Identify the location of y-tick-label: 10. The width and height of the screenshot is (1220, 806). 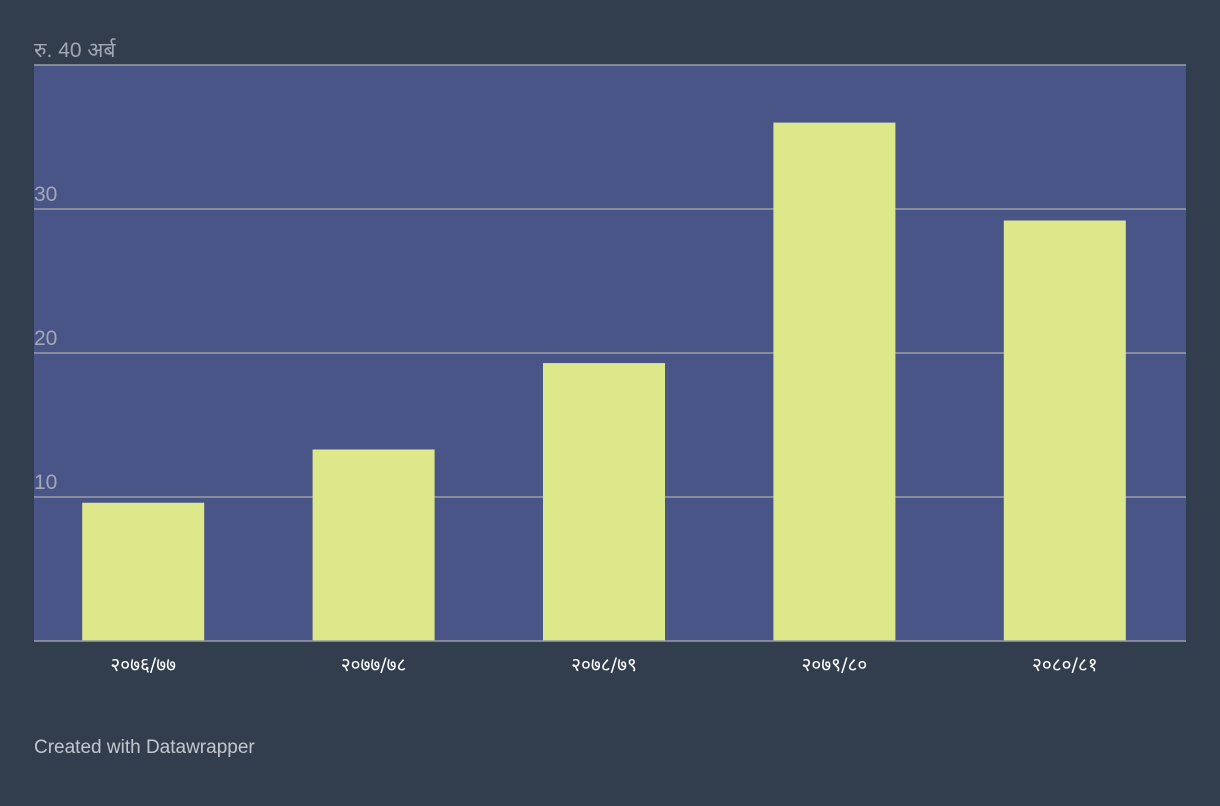
(45, 482).